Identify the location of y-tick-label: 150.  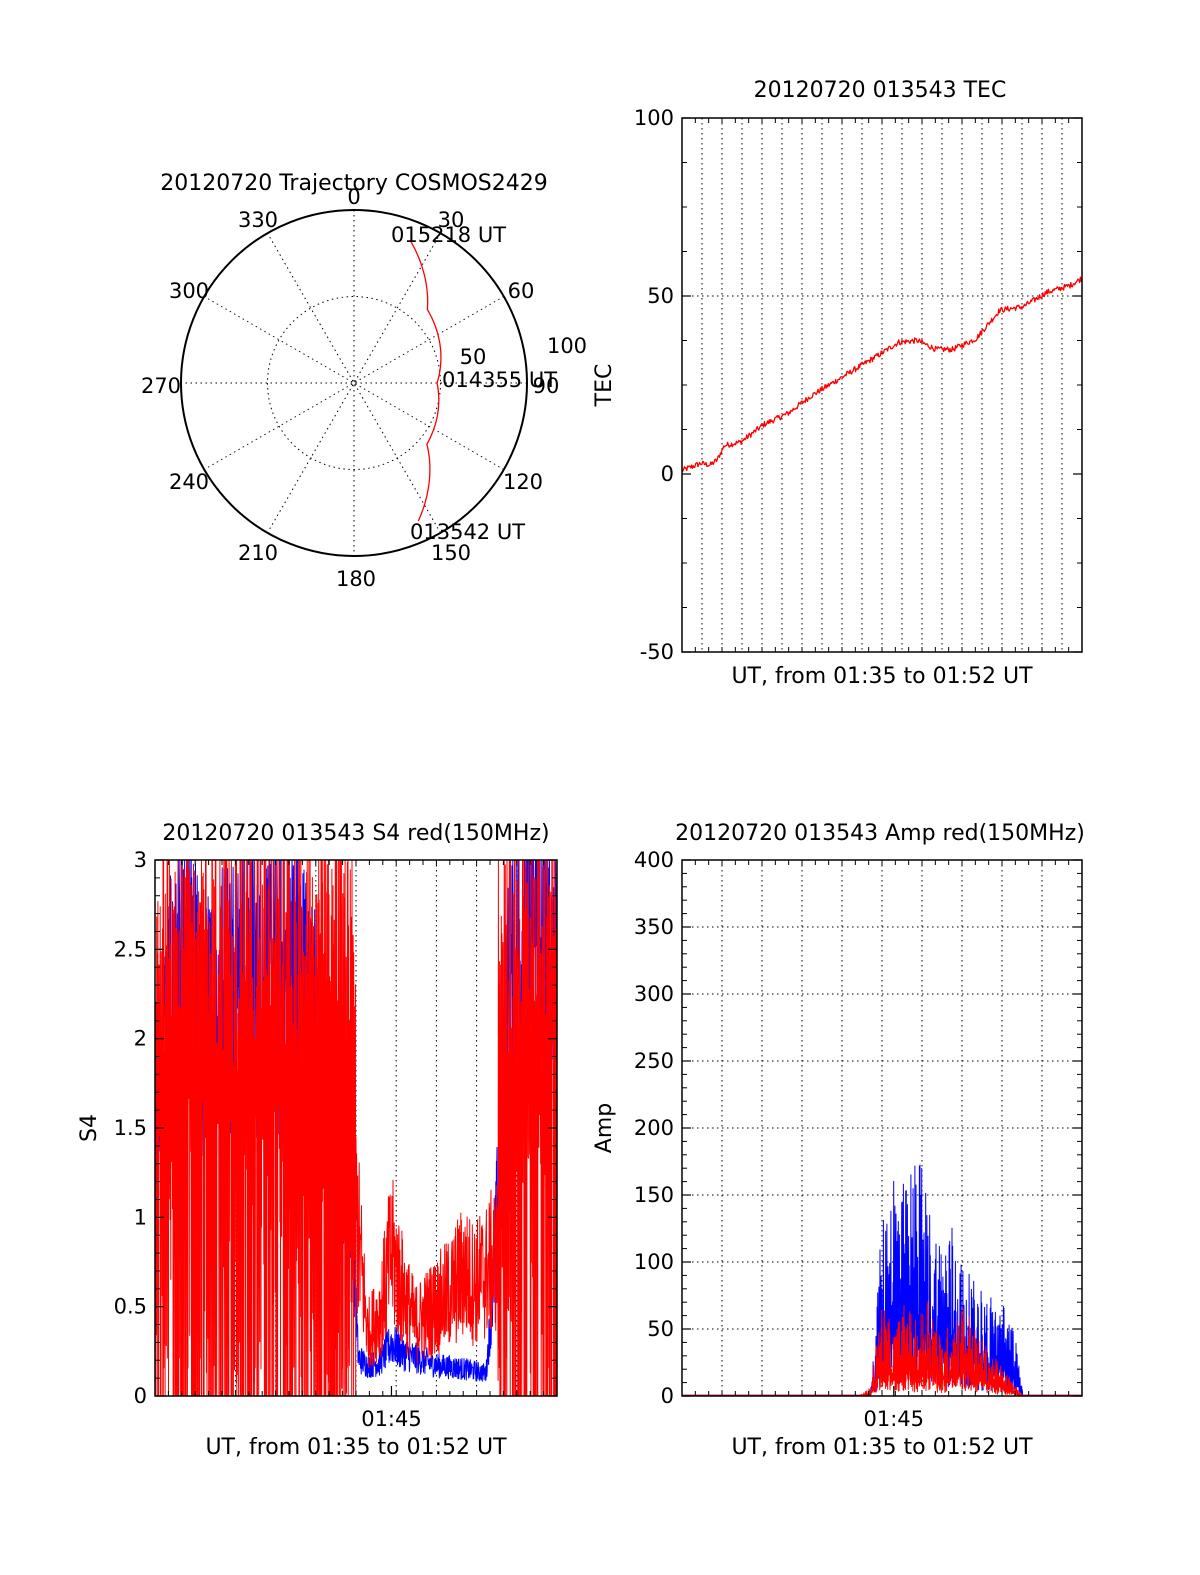
(654, 1195).